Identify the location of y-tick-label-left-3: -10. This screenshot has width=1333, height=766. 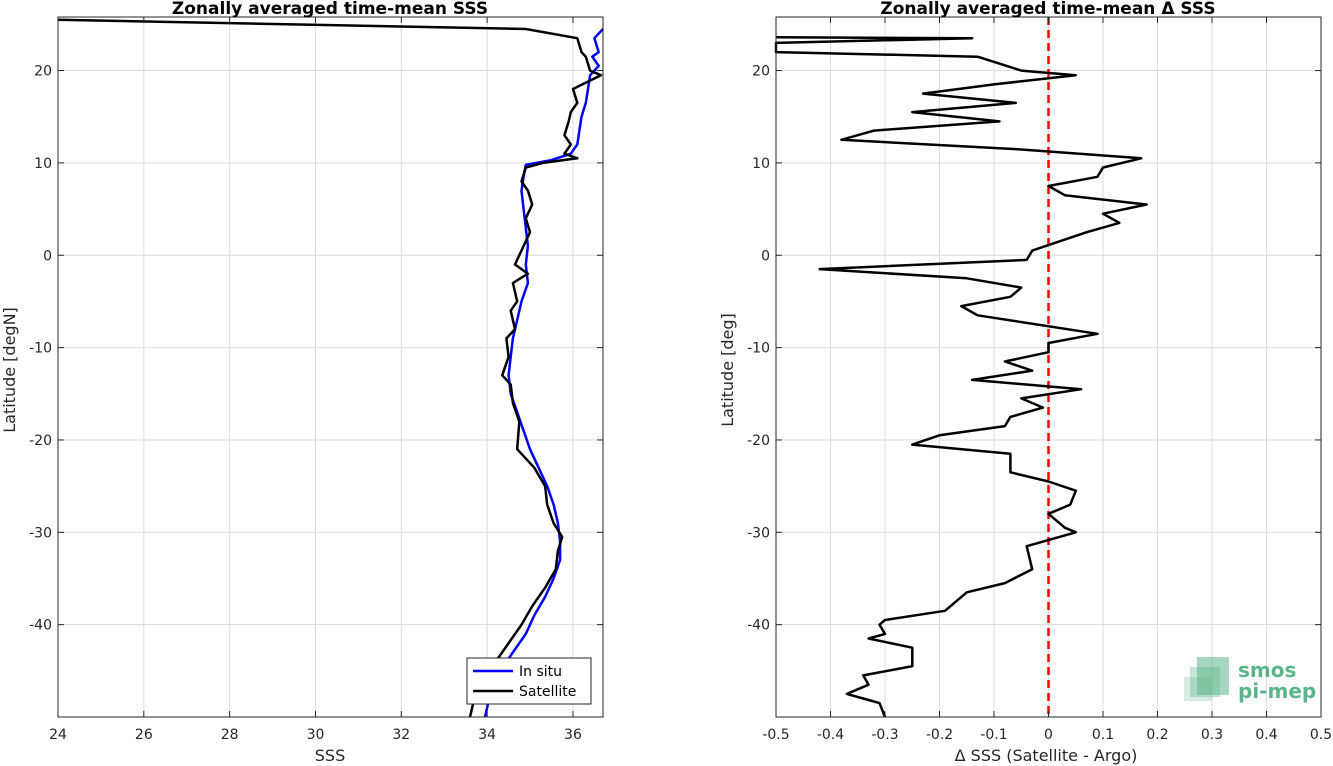
(40, 349).